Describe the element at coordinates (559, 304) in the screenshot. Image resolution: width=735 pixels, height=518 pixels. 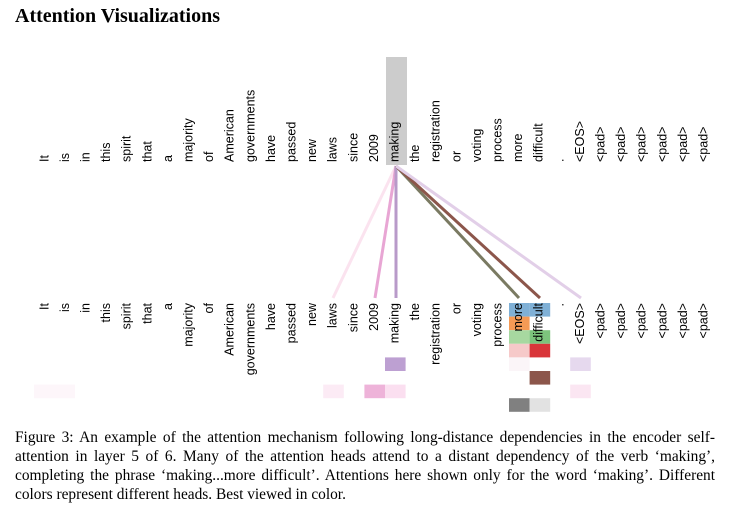
I see `target-token: .` at that location.